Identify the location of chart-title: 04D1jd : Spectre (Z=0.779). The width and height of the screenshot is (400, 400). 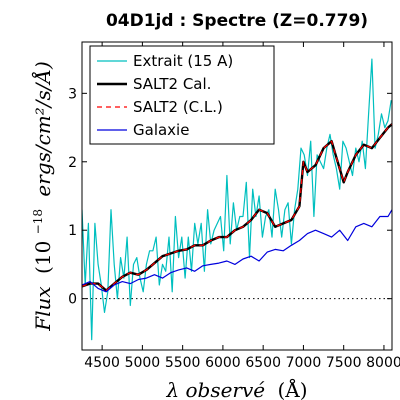
(237, 21).